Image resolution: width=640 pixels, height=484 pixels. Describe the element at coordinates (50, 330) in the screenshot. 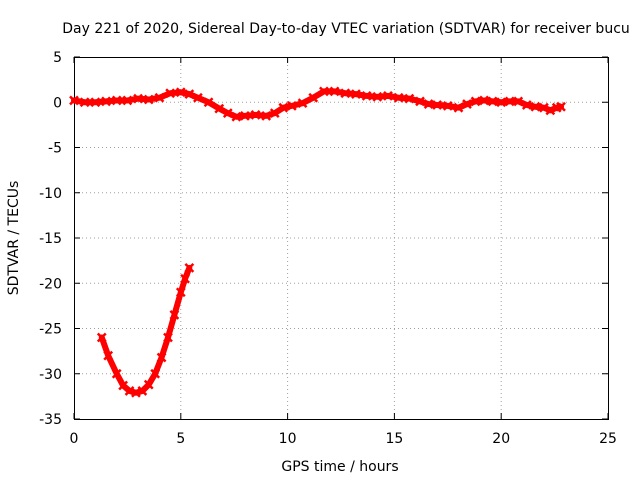

I see `y-tick-label: -25` at that location.